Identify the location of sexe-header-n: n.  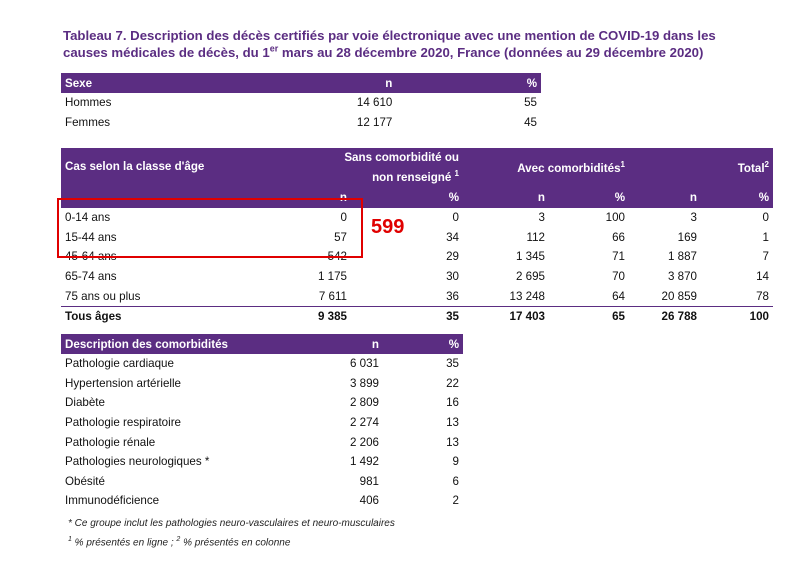
(327, 83).